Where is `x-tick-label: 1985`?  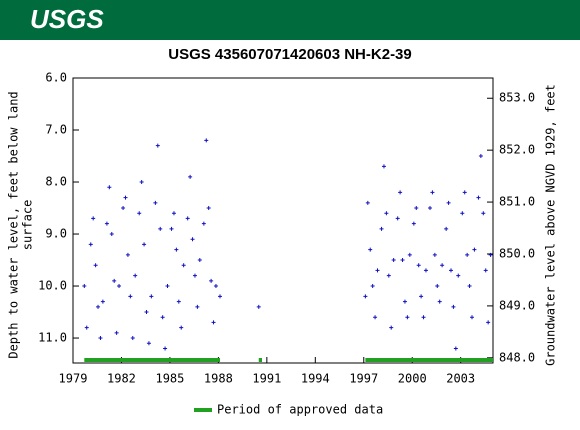 x-tick-label: 1985 is located at coordinates (169, 379).